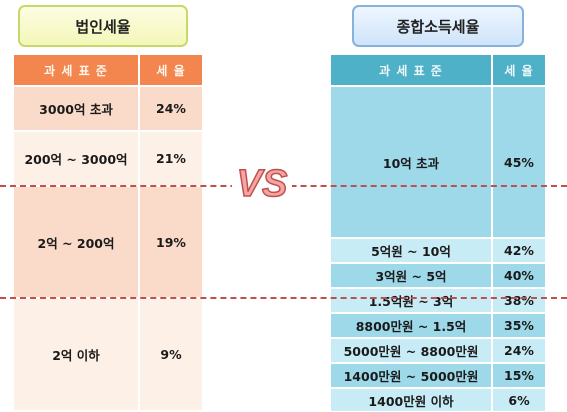 The image size is (567, 412). Describe the element at coordinates (262, 184) in the screenshot. I see `vs-label: VS` at that location.